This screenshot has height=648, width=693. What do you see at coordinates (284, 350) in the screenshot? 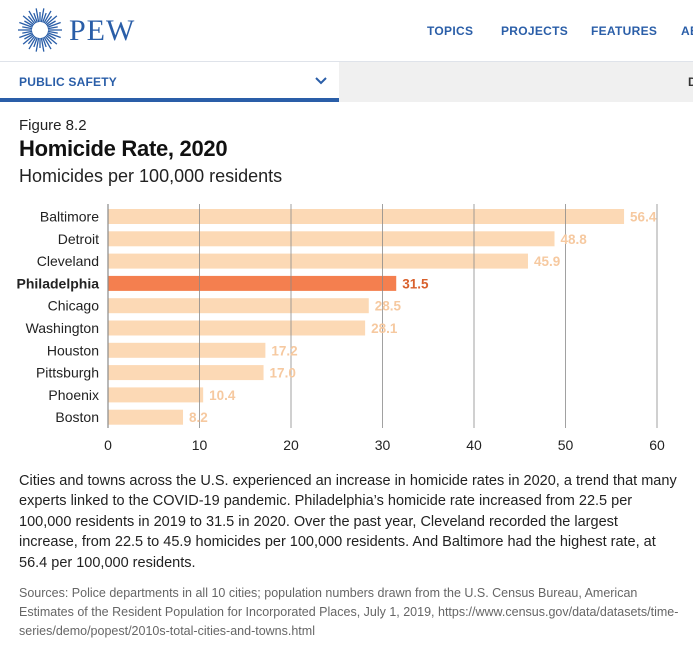
I see `value-label: 17.2` at bounding box center [284, 350].